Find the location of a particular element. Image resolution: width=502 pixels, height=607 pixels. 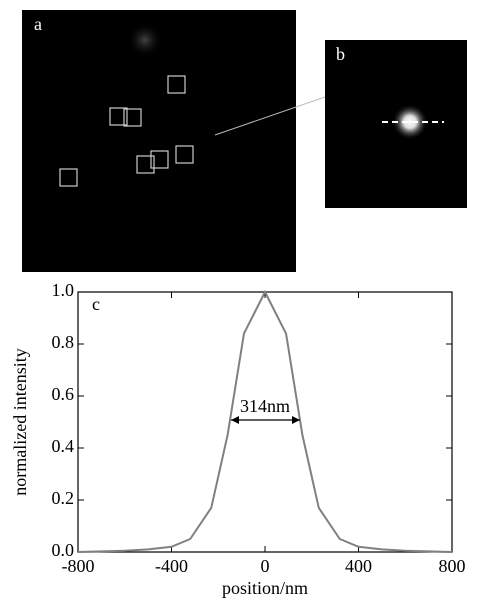

x-tick-label: 0 is located at coordinates (265, 566).